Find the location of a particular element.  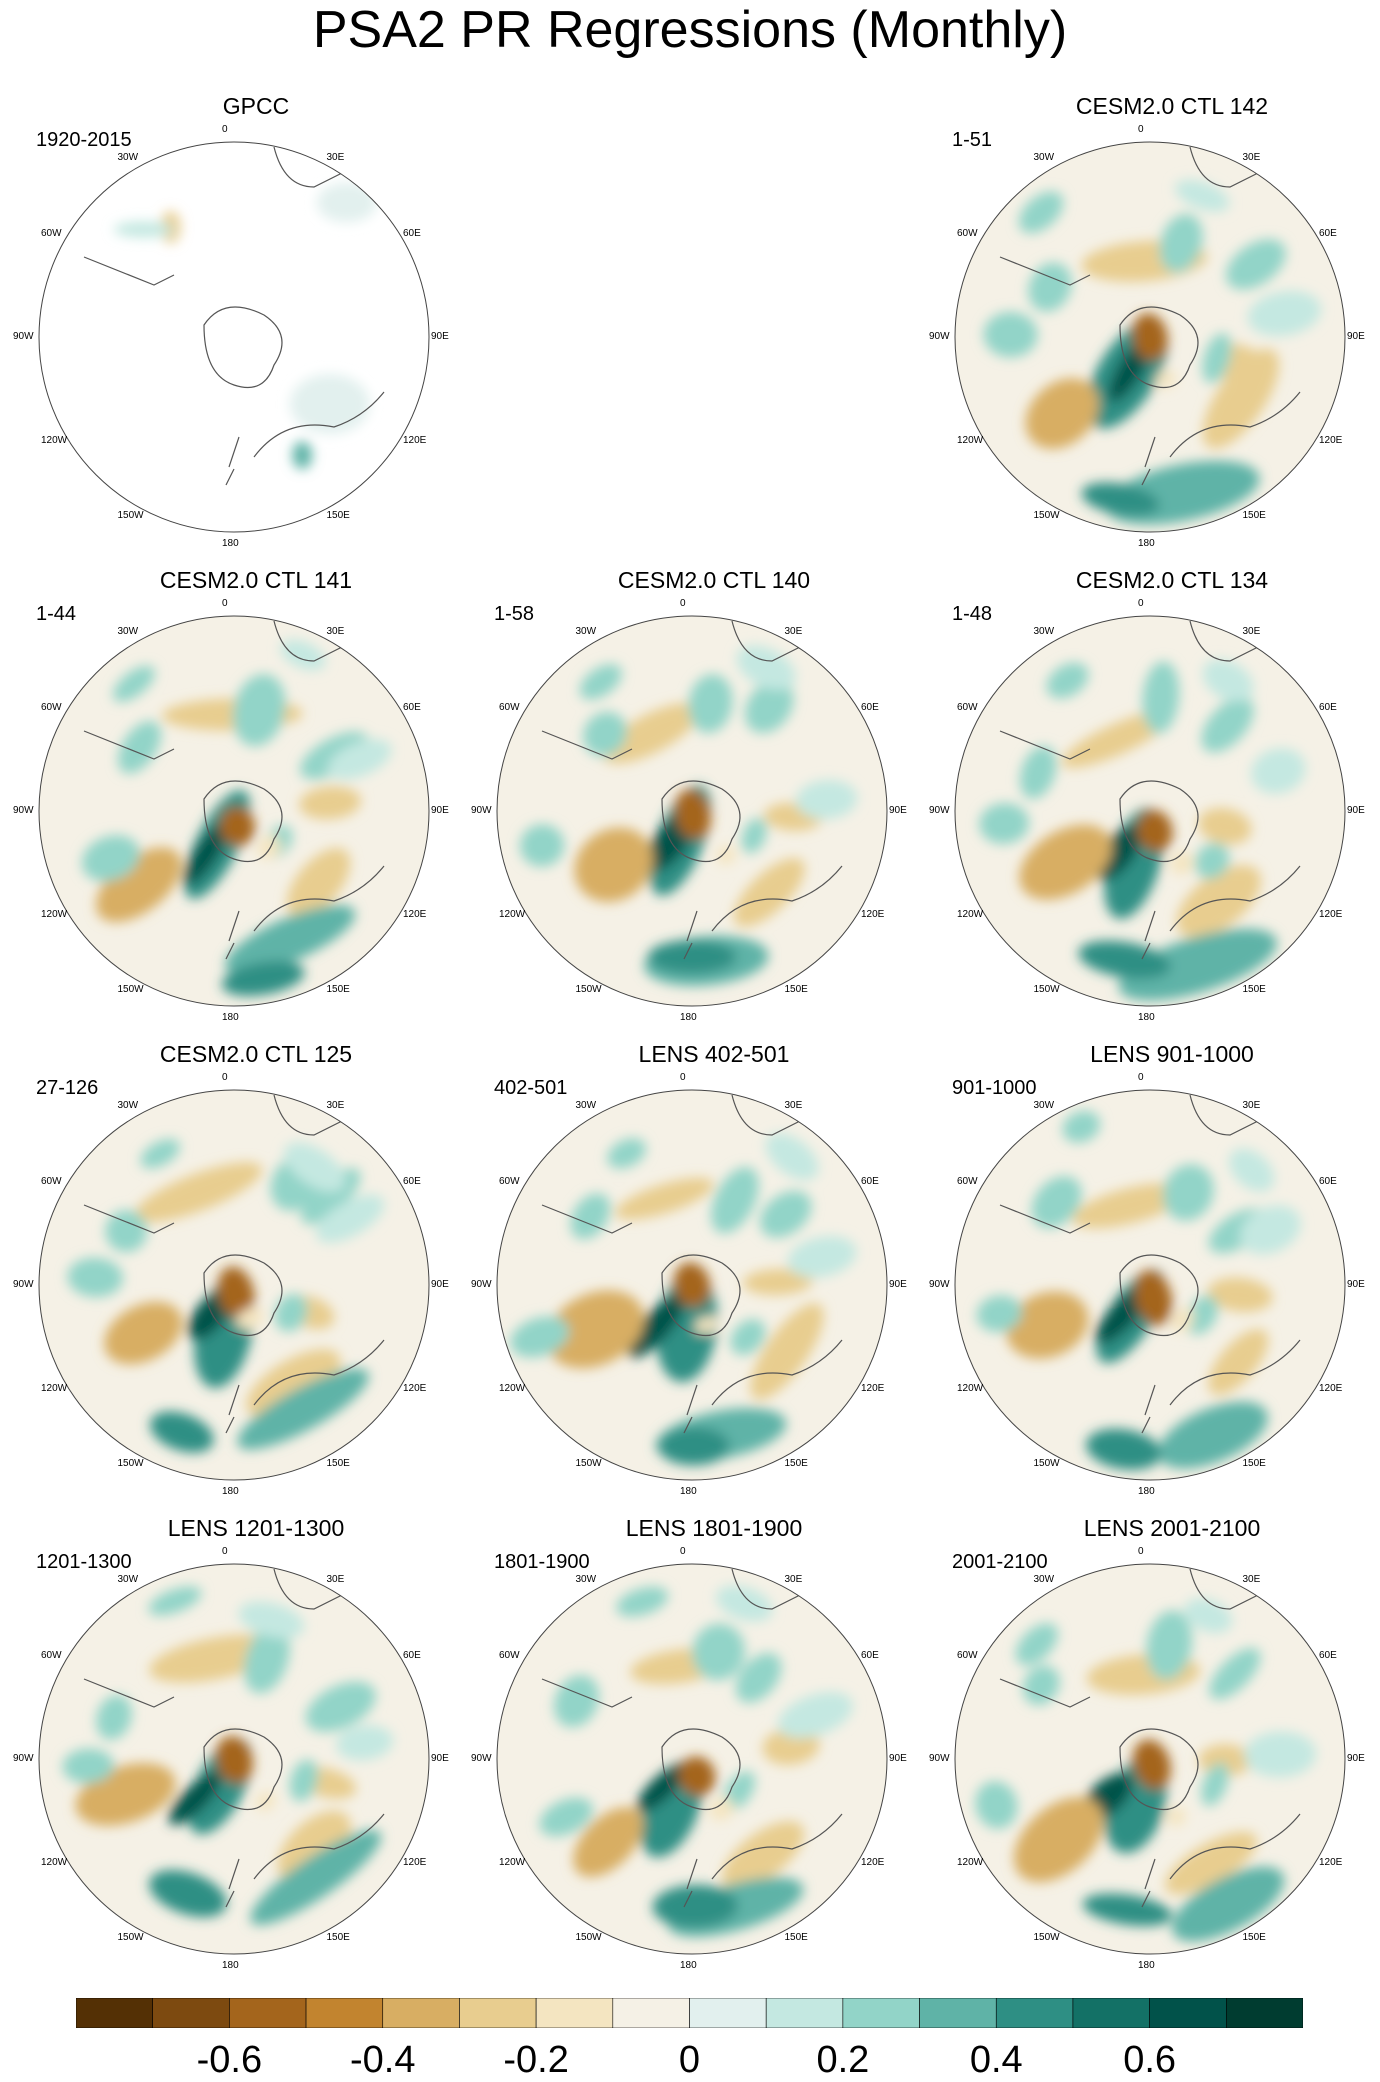

colorbar-tick-label: 0.4 is located at coordinates (996, 2060).